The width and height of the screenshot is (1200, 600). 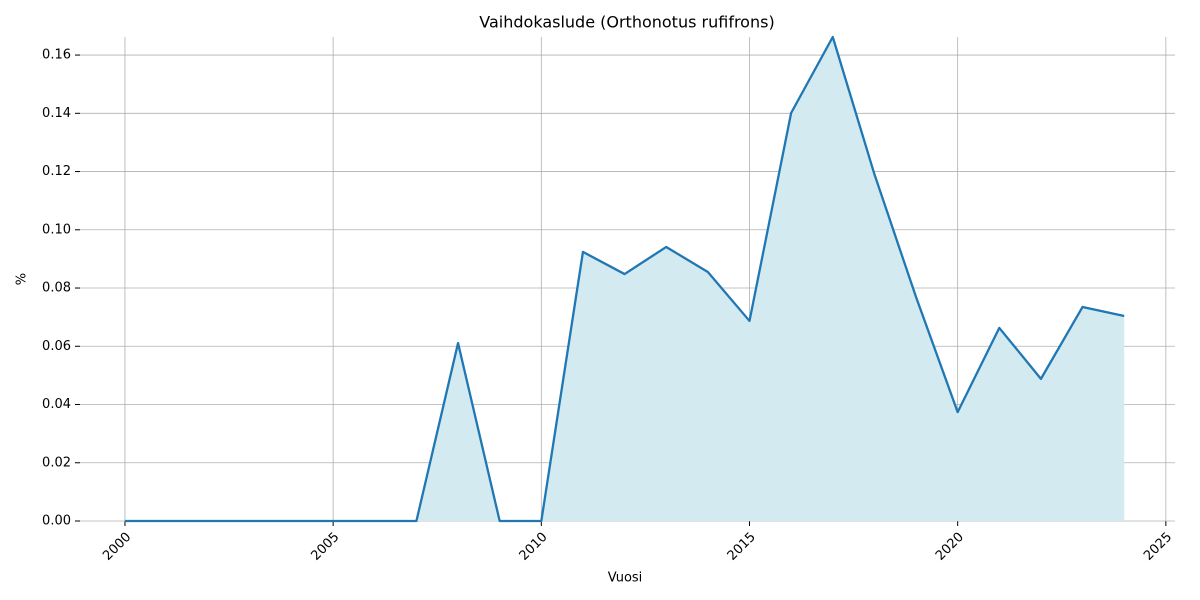 What do you see at coordinates (117, 547) in the screenshot?
I see `x-tick-label: 2000` at bounding box center [117, 547].